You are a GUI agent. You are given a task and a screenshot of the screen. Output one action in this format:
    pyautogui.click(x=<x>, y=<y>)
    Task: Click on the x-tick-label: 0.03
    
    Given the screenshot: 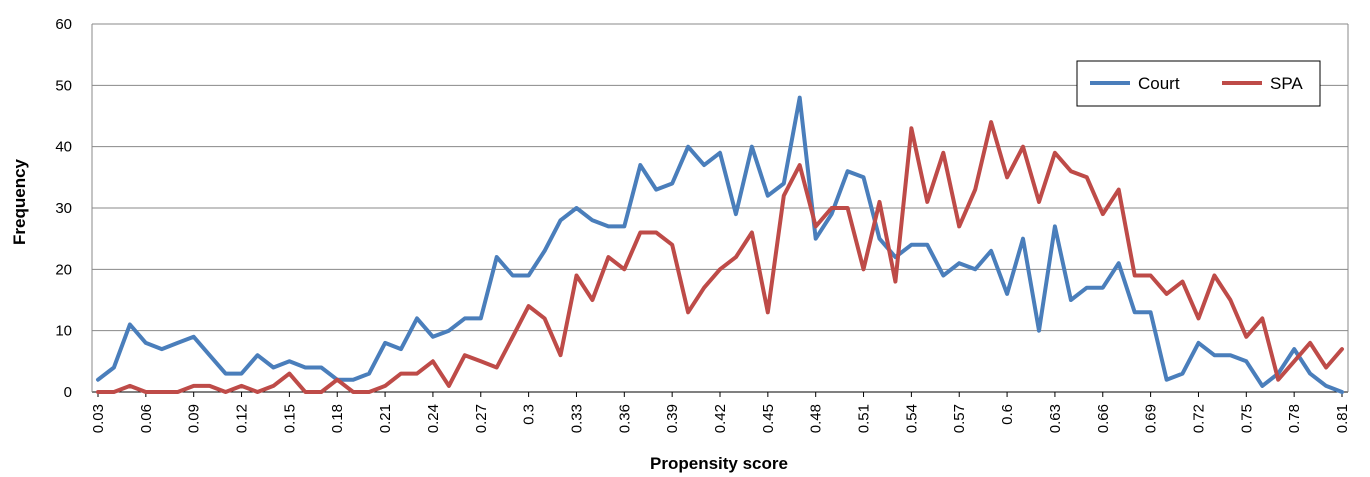 What is the action you would take?
    pyautogui.click(x=98, y=418)
    